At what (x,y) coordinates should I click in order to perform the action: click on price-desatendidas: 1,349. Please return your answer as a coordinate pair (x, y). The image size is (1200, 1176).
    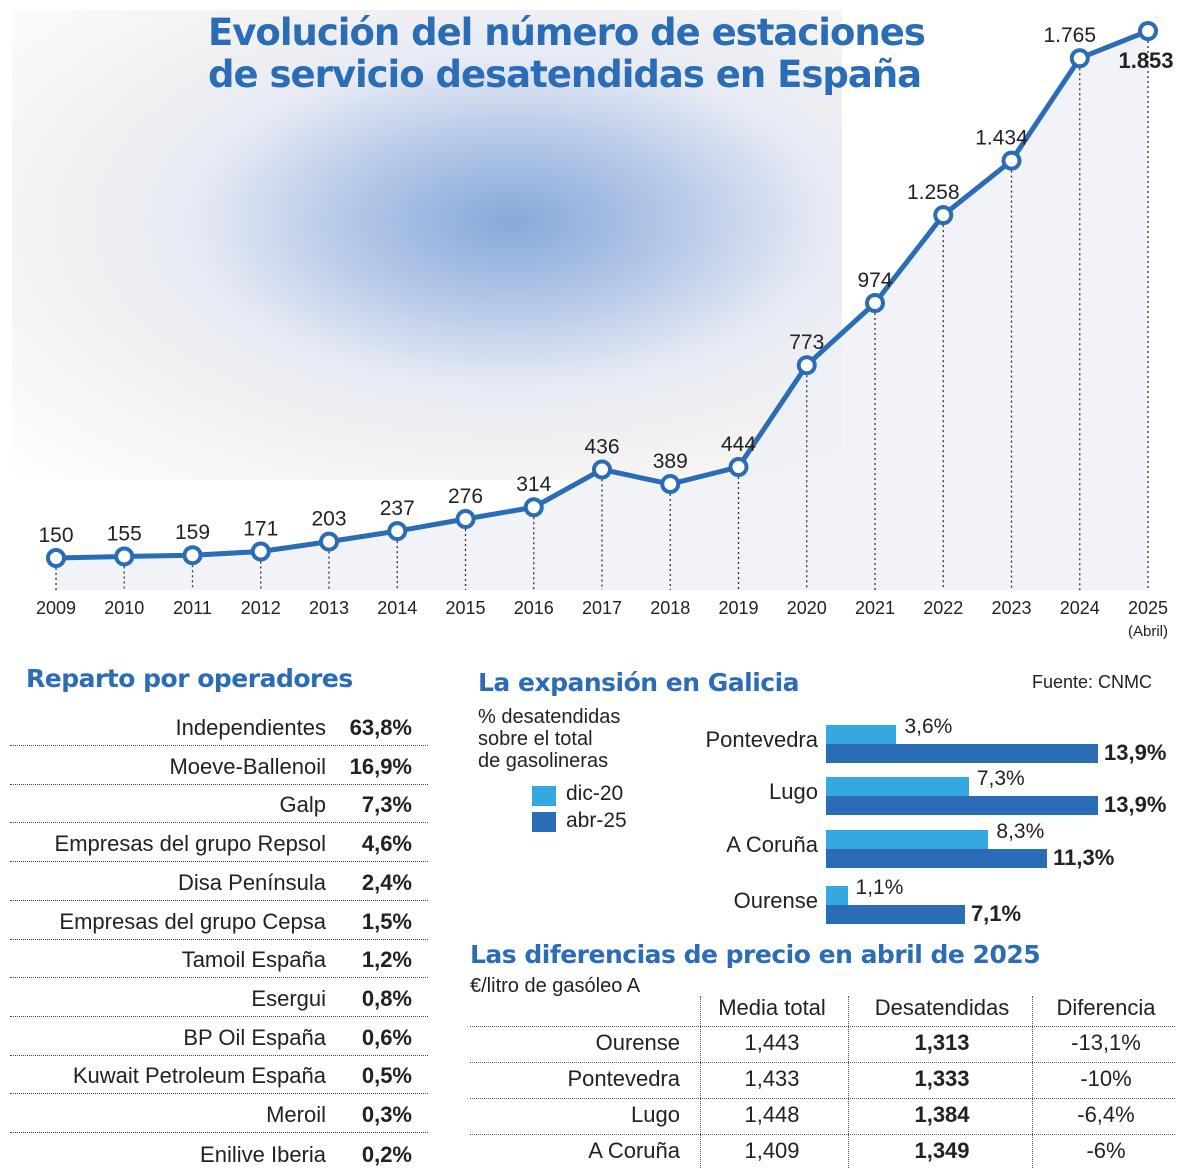
    Looking at the image, I should click on (942, 1150).